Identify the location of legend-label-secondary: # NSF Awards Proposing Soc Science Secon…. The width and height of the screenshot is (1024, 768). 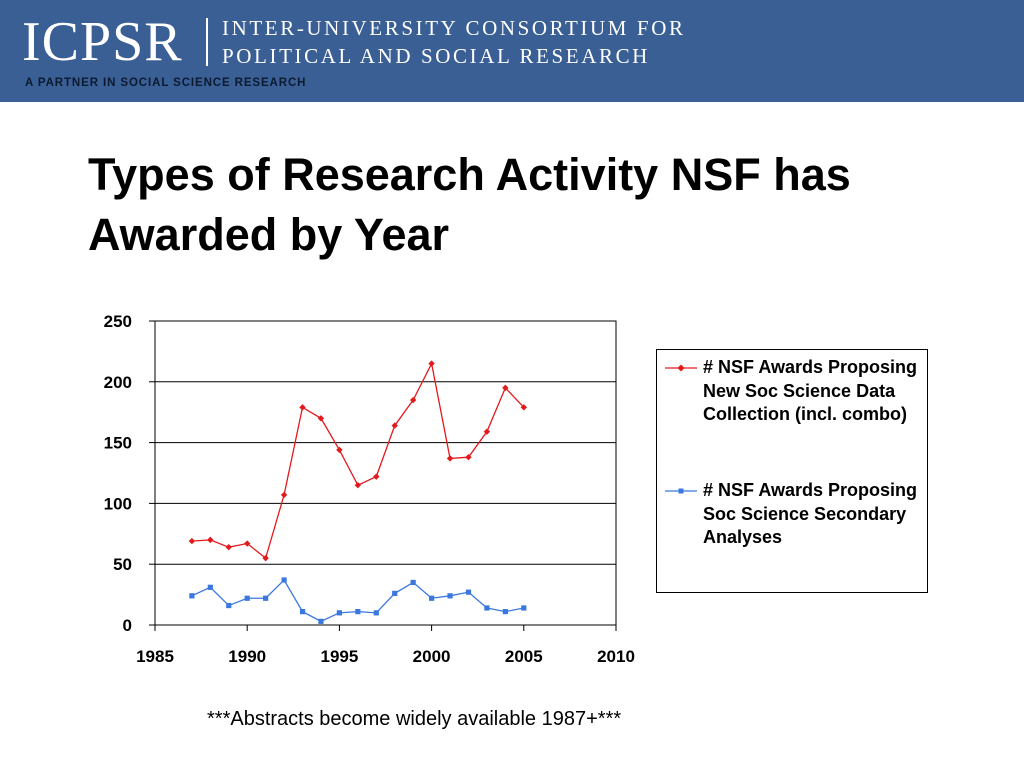
(810, 513).